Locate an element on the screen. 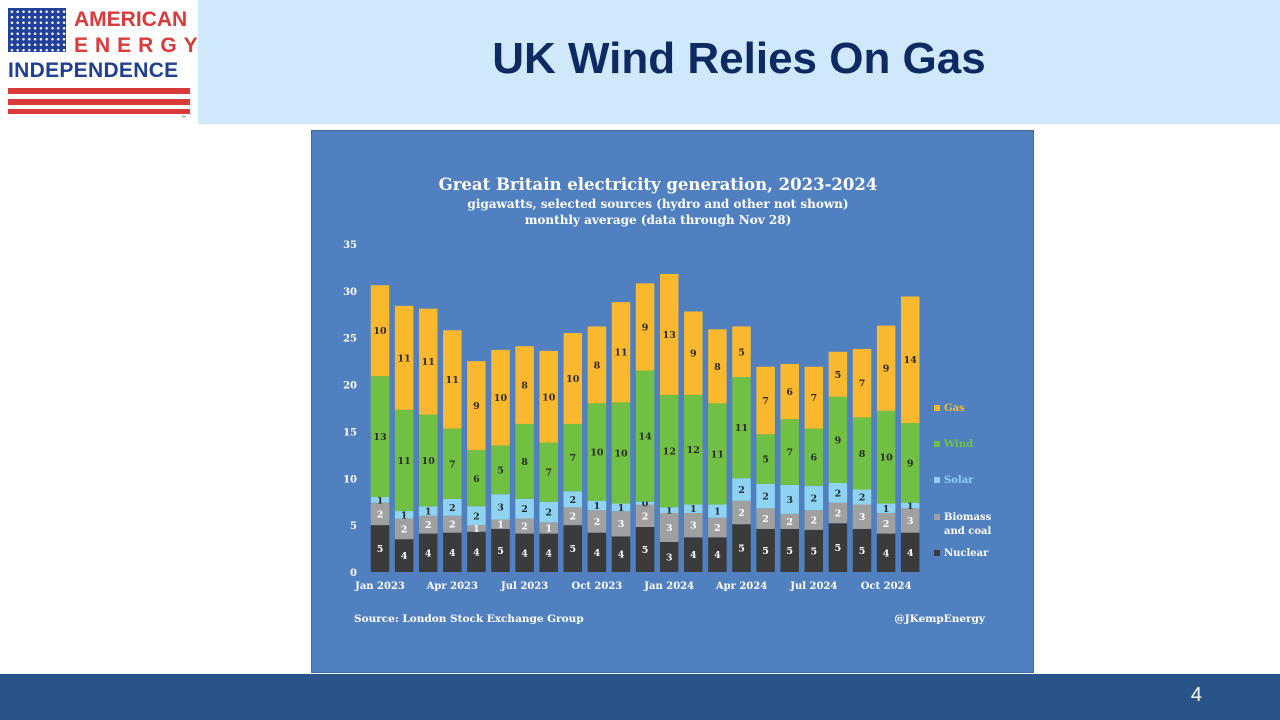 Image resolution: width=1280 pixels, height=720 pixels. bar-data-label: 7 is located at coordinates (452, 464).